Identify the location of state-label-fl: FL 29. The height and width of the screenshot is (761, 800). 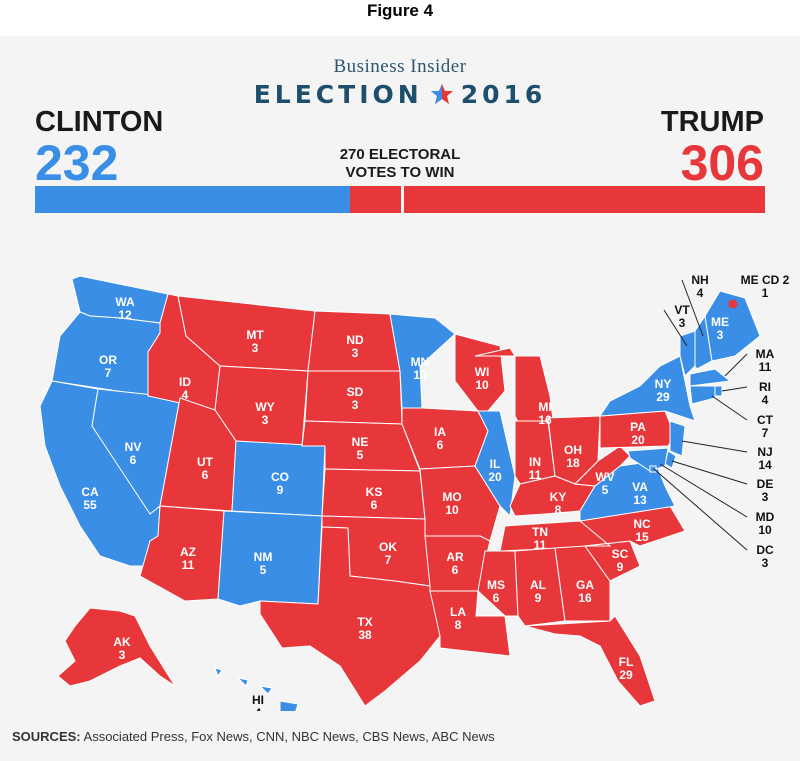
(626, 668).